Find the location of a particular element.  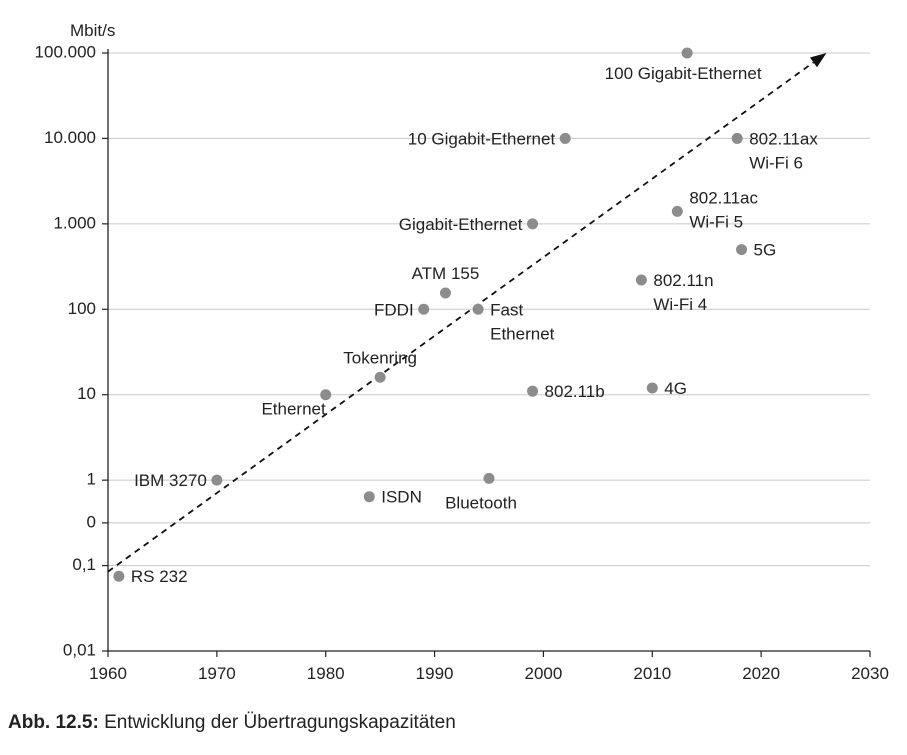

point-label-line: Wi-Fi 4 is located at coordinates (680, 304).